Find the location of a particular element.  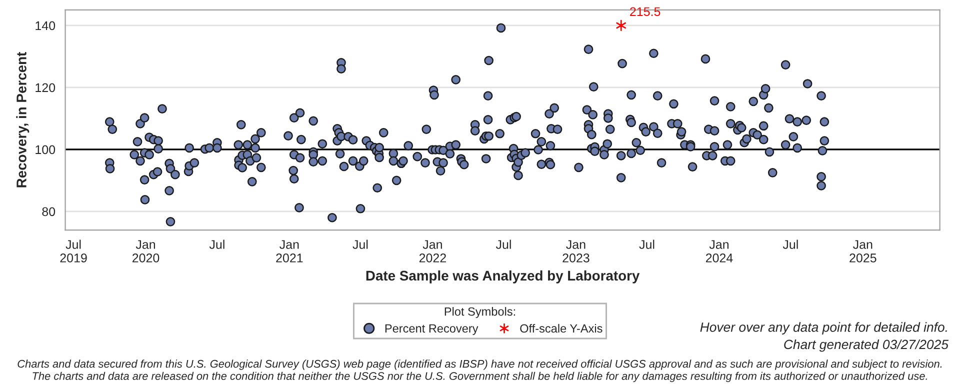

y-tick-label: 100 is located at coordinates (46, 149).